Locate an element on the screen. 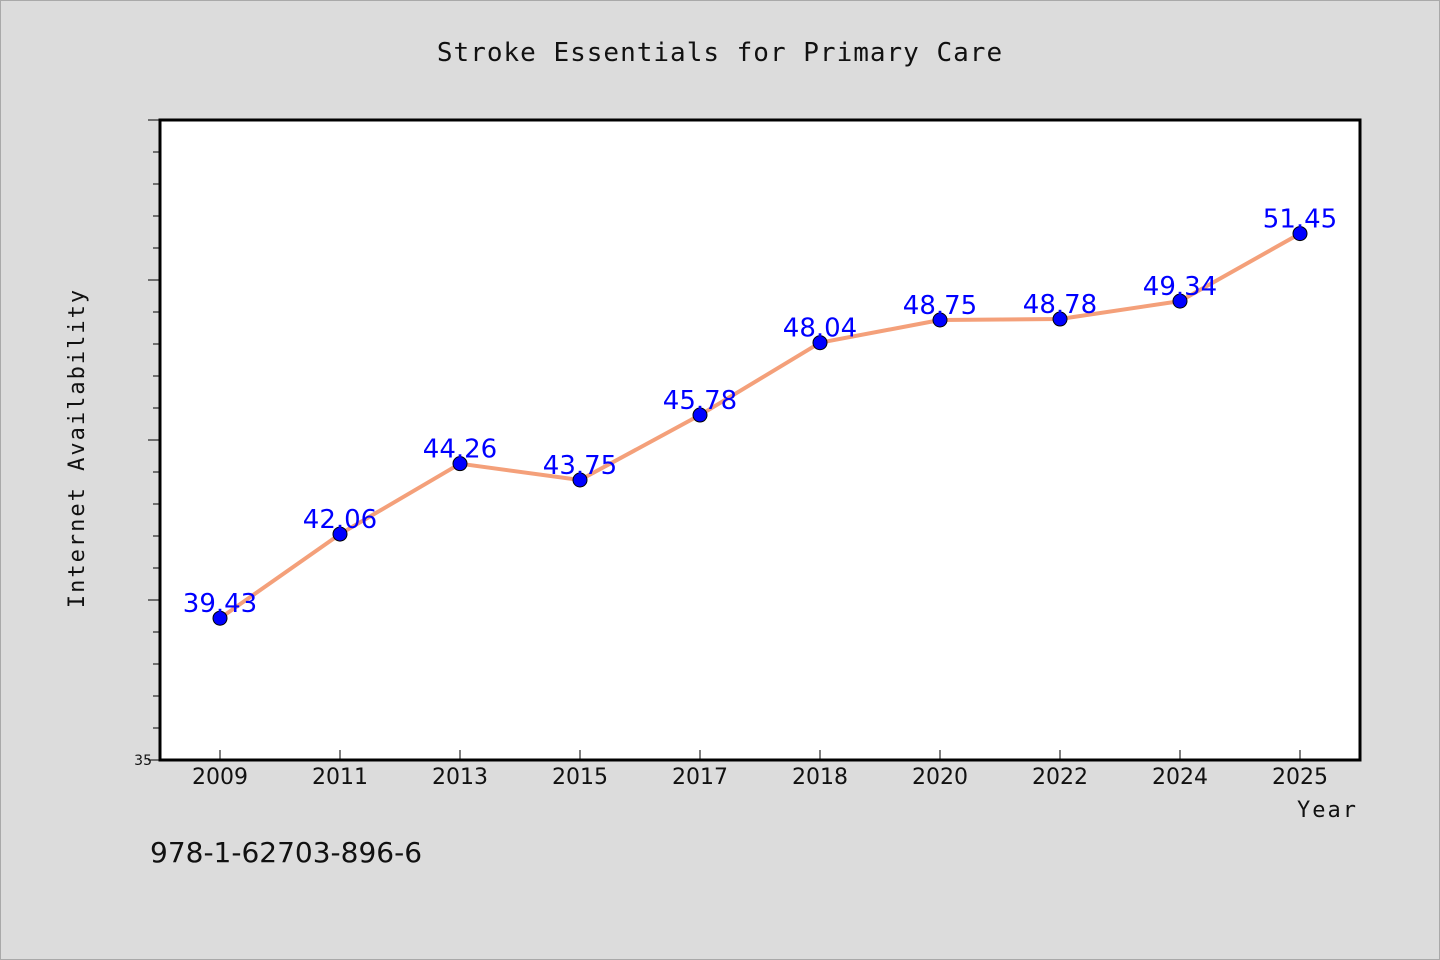 This screenshot has height=960, width=1440. data-label: 42.06 is located at coordinates (340, 520).